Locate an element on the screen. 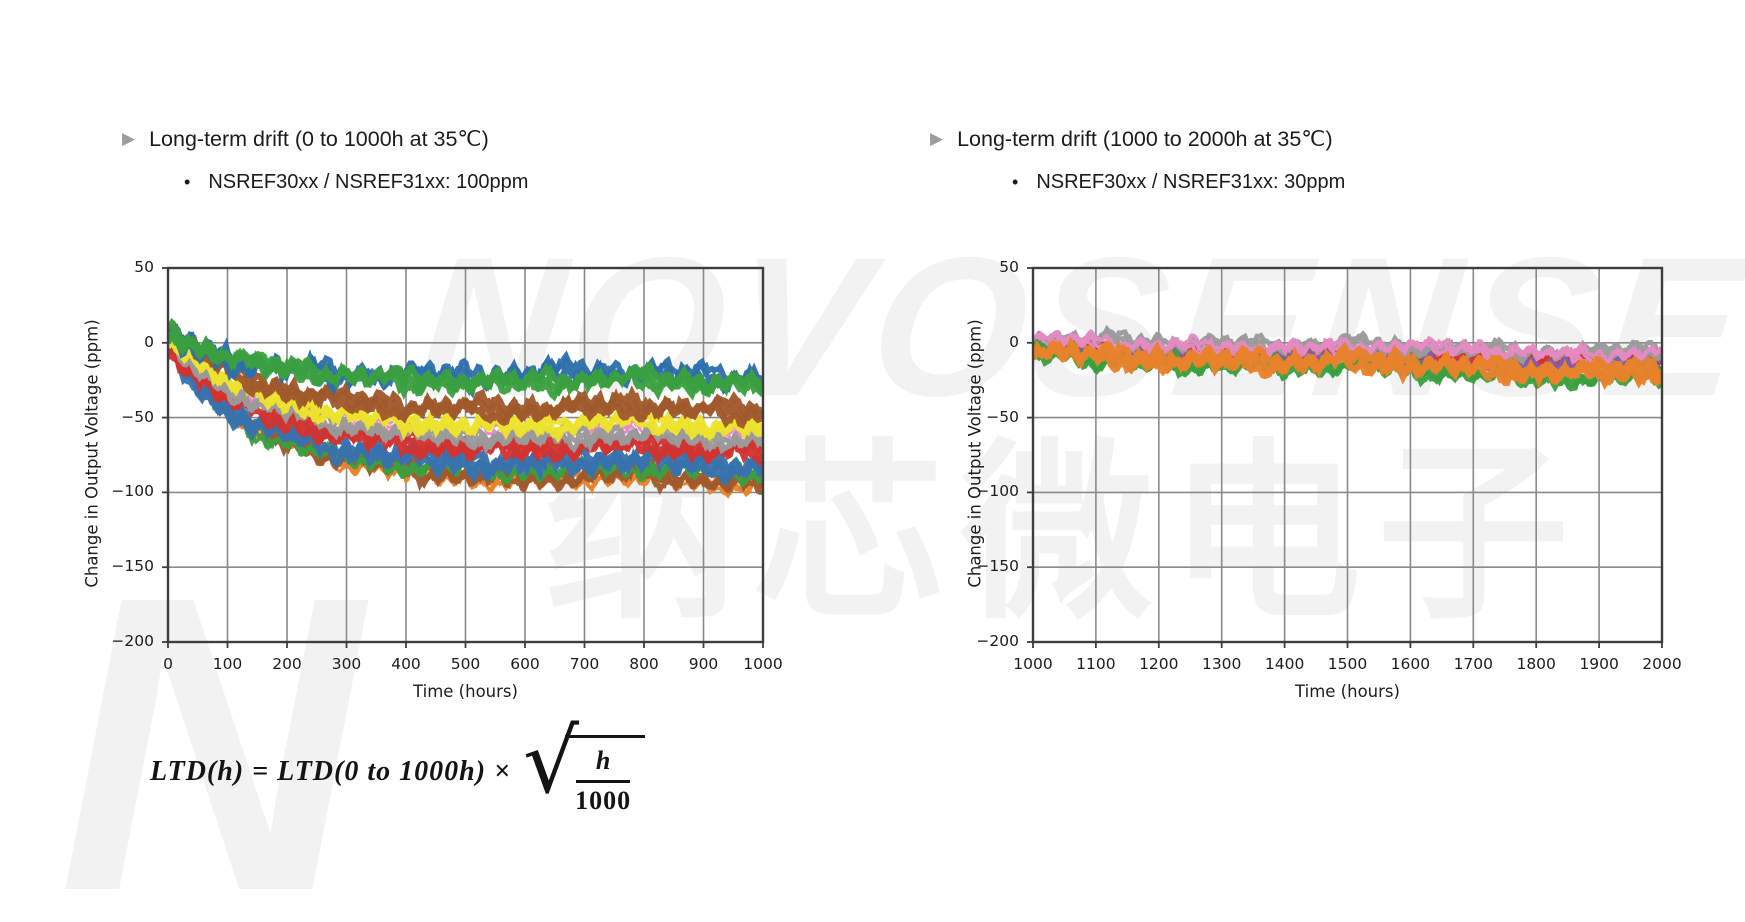 The height and width of the screenshot is (922, 1745). right-panel-bullet-text: NSREF30xx / NSREF31xx: 30ppm is located at coordinates (1191, 182).